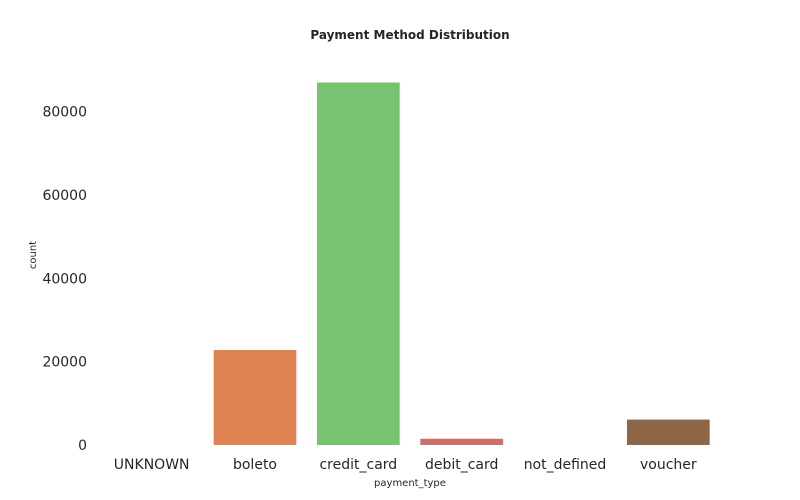 This screenshot has width=800, height=500. What do you see at coordinates (82, 446) in the screenshot?
I see `y-tick-label: 0` at bounding box center [82, 446].